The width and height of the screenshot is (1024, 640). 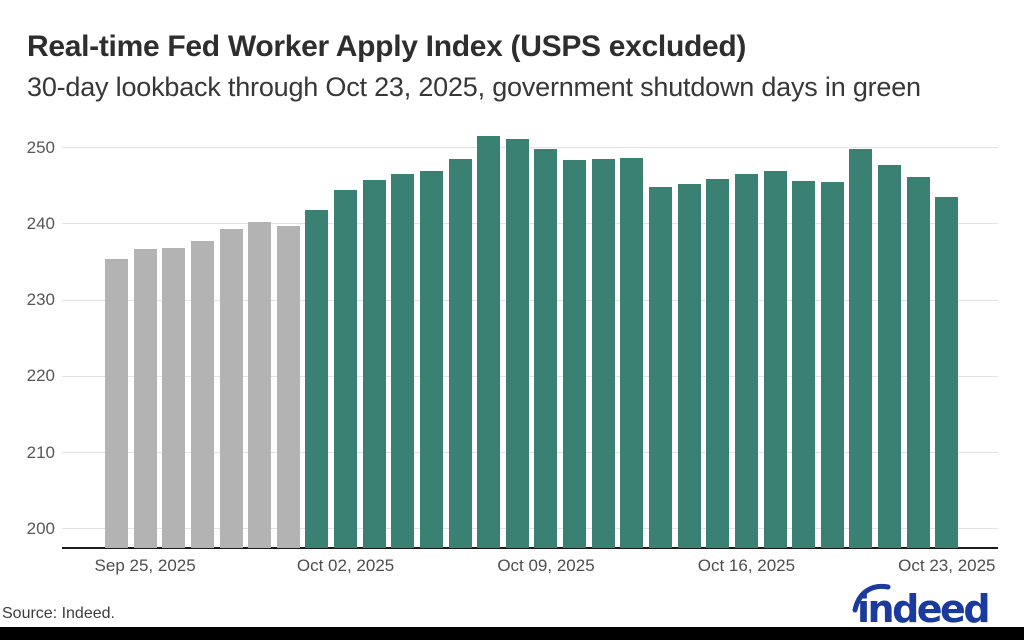 I want to click on y-tick-label: 210, so click(x=40, y=452).